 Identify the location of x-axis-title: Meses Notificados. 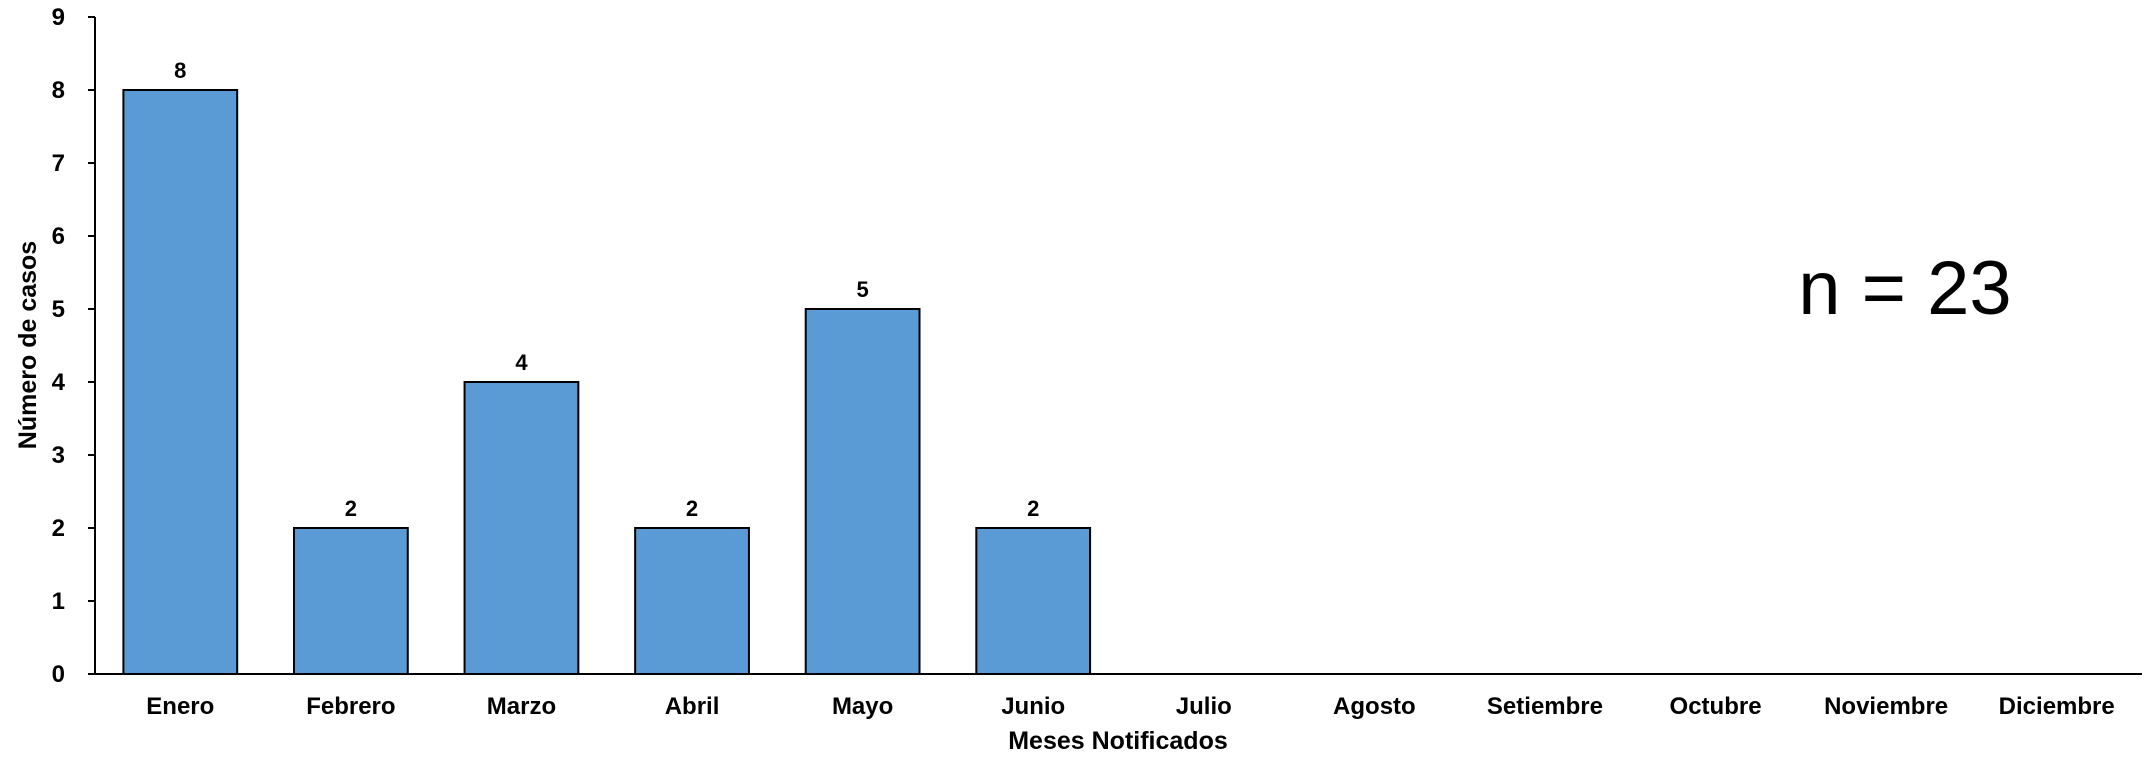
(1118, 740).